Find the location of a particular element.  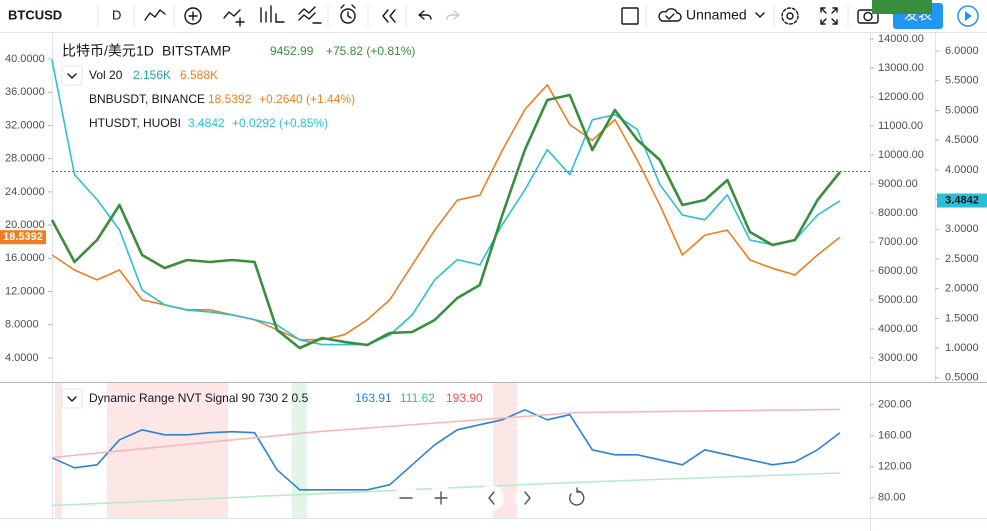

tick-label: 5000.00 is located at coordinates (898, 300).